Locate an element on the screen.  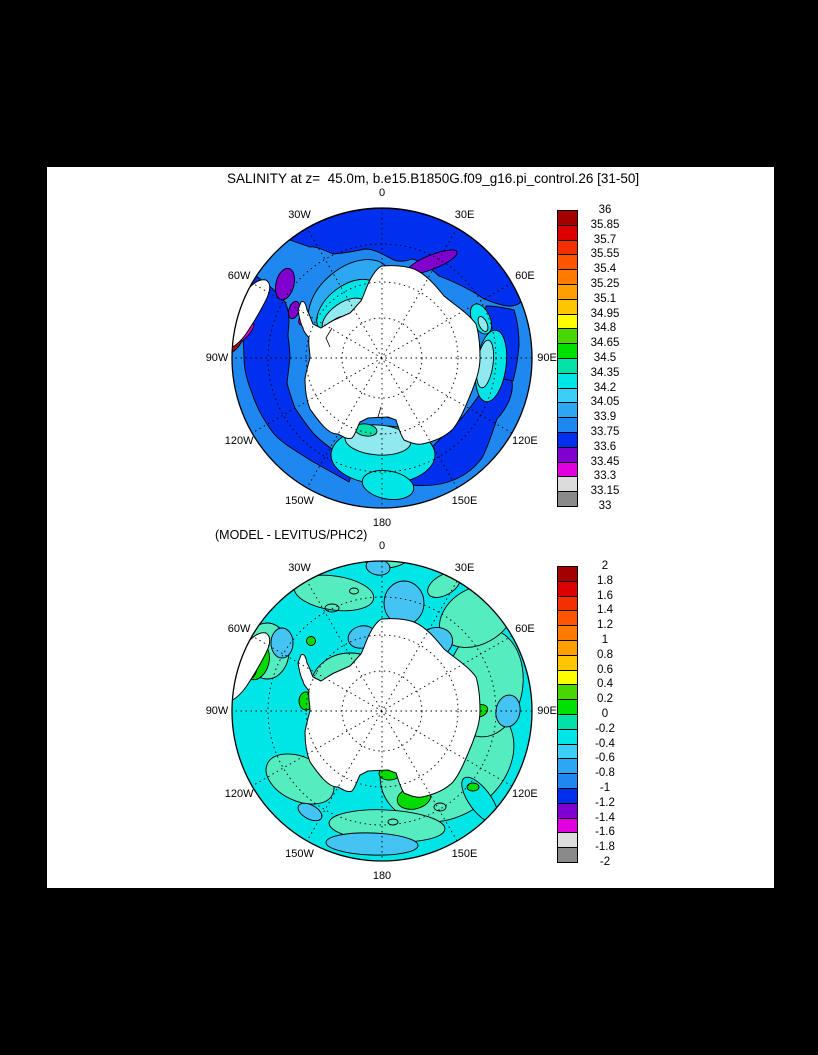
colorbar-tick-label: 33 is located at coordinates (605, 506).